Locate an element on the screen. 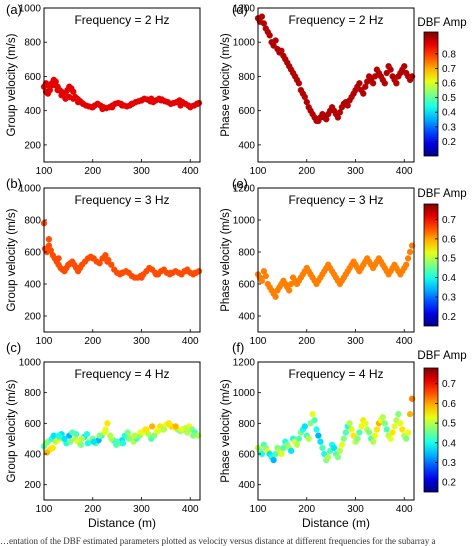 The height and width of the screenshot is (546, 474). panel-label: (d) is located at coordinates (240, 9).